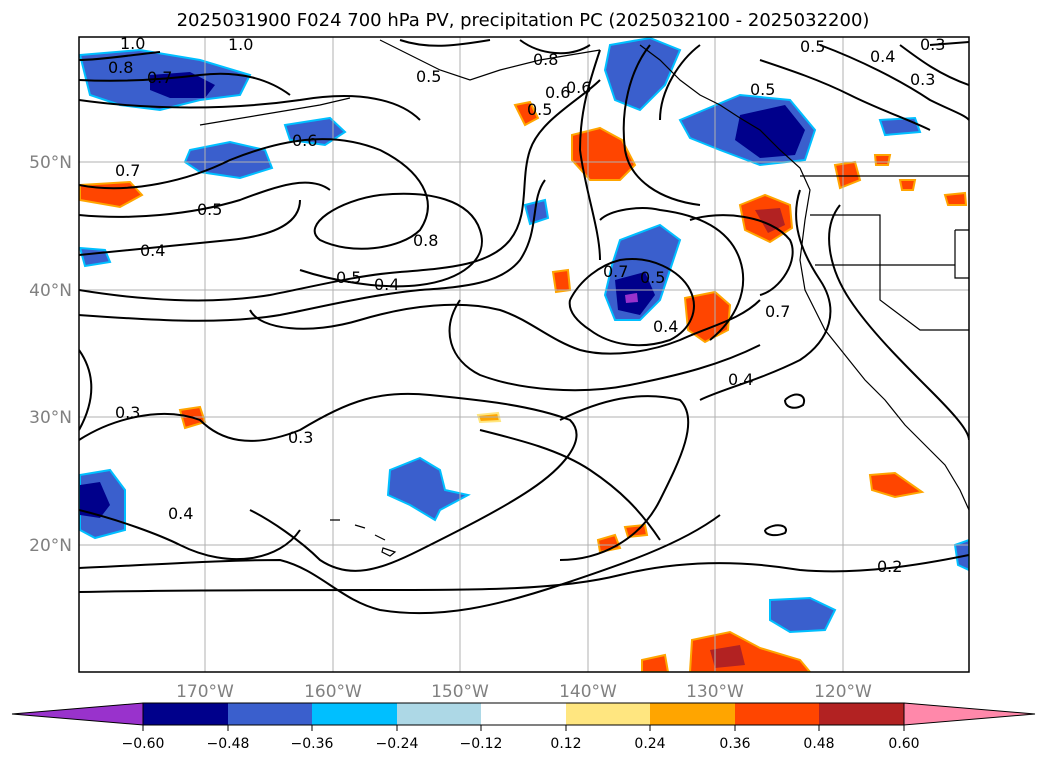 The width and height of the screenshot is (1047, 765). What do you see at coordinates (631, 298) in the screenshot?
I see `precip-strongest-negative-area` at bounding box center [631, 298].